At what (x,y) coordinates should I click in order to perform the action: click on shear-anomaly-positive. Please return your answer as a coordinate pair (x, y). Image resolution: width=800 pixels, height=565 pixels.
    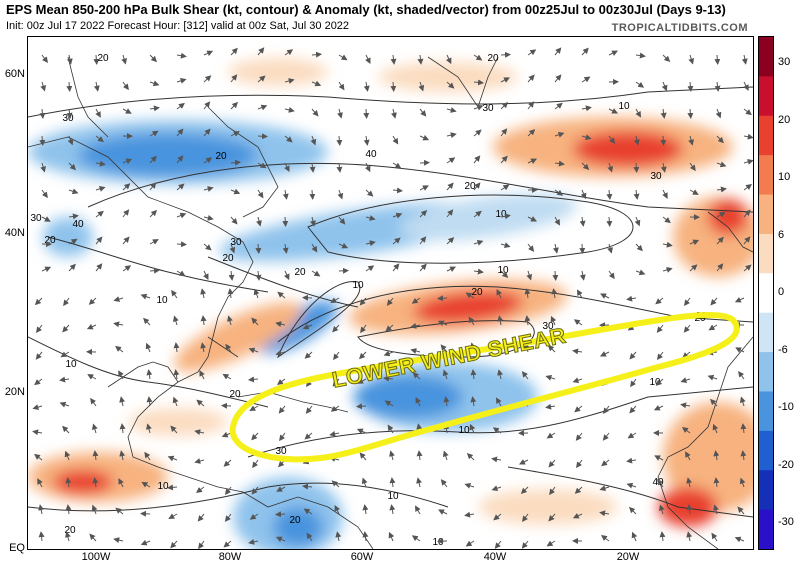
    Looking at the image, I should click on (628, 149).